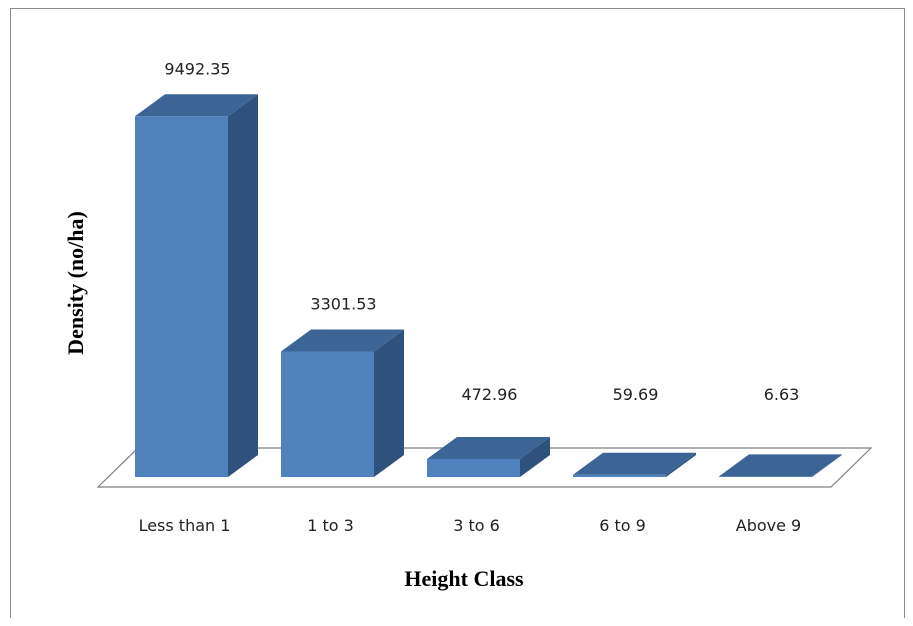  What do you see at coordinates (782, 394) in the screenshot?
I see `data-label: 6.63` at bounding box center [782, 394].